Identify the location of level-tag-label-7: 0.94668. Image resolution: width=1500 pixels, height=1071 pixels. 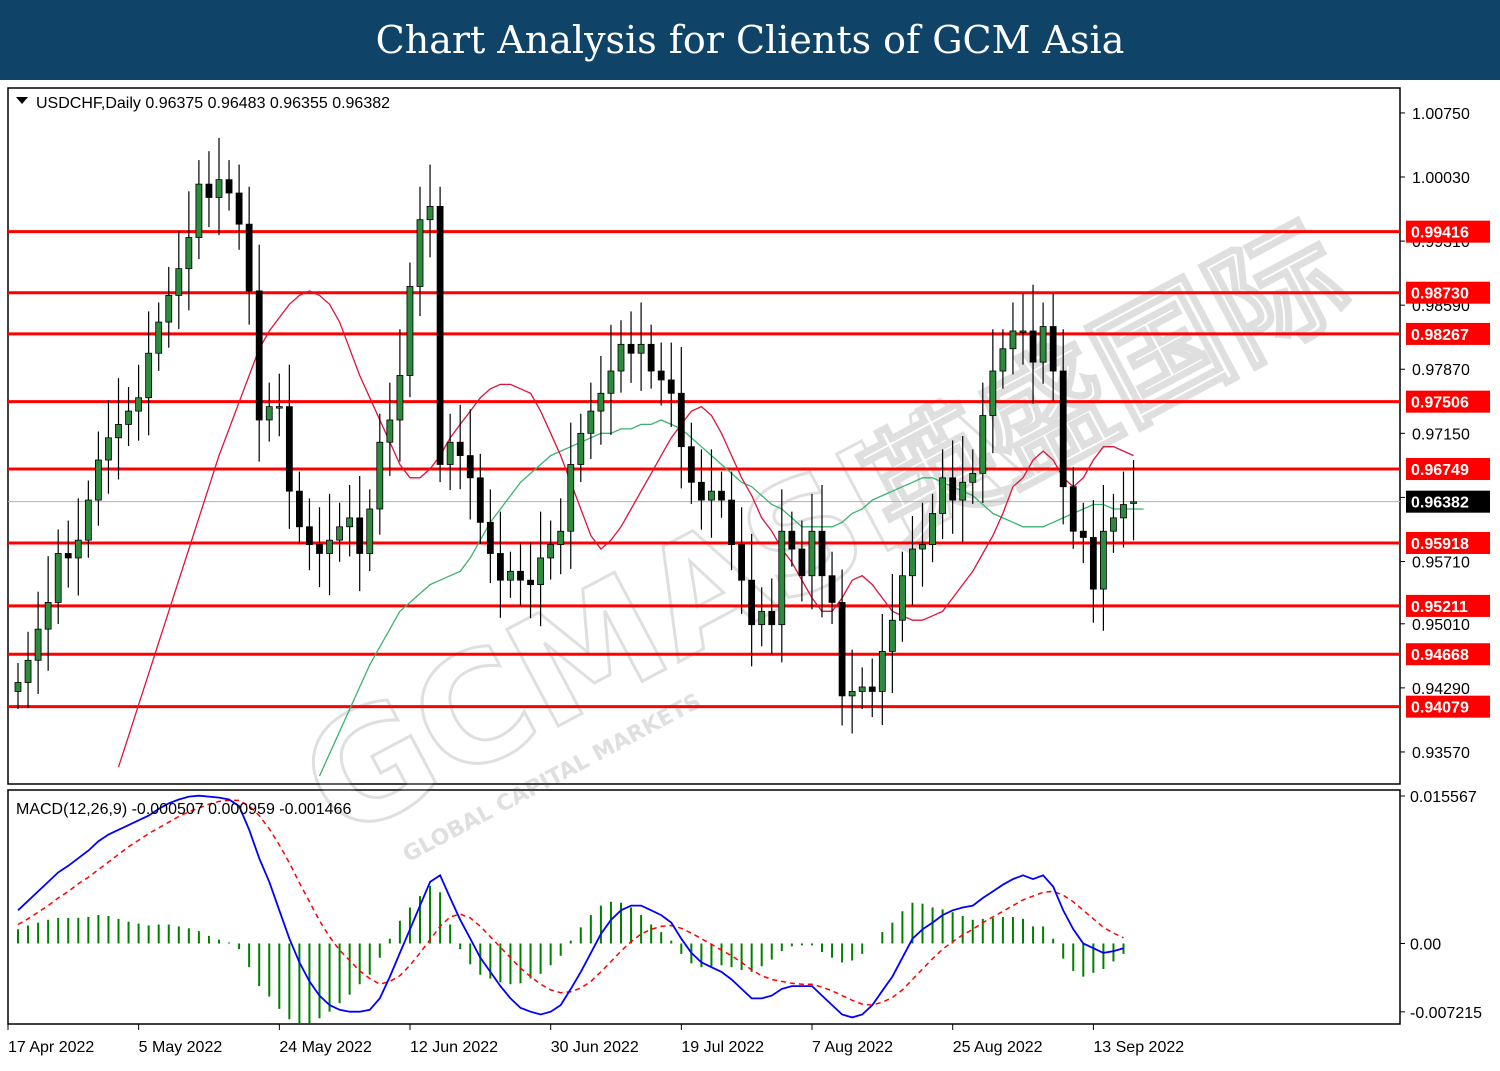
(1440, 655).